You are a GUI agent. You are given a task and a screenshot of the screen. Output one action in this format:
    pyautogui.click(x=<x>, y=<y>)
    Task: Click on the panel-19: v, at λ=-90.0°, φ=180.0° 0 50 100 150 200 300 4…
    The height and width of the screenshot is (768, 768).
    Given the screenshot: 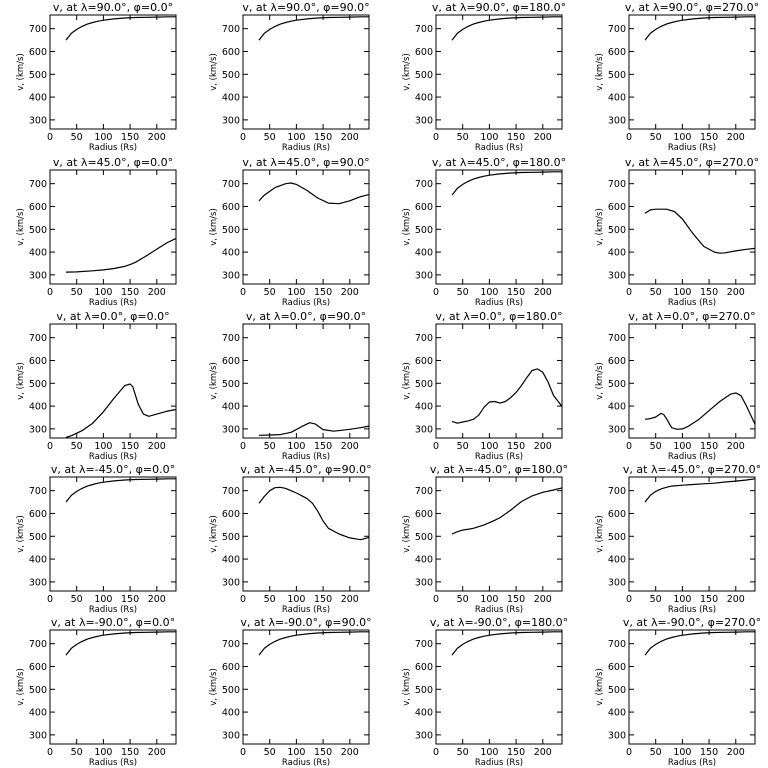 What is the action you would take?
    pyautogui.click(x=485, y=692)
    